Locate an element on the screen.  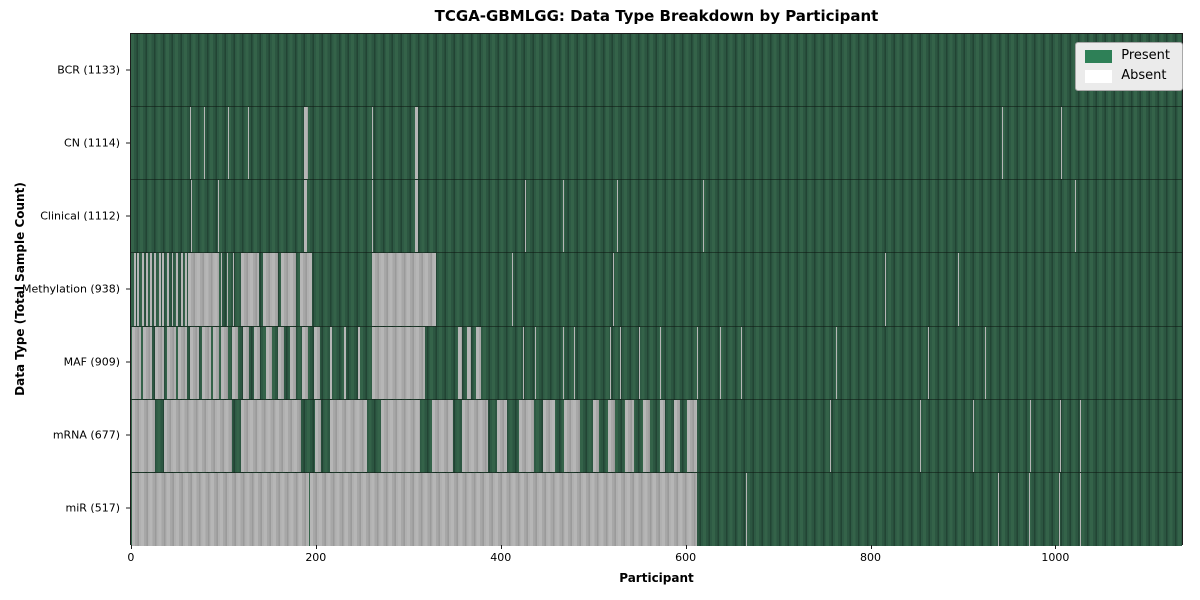
y-tick-label-maf: MAF (909) is located at coordinates (91, 362).